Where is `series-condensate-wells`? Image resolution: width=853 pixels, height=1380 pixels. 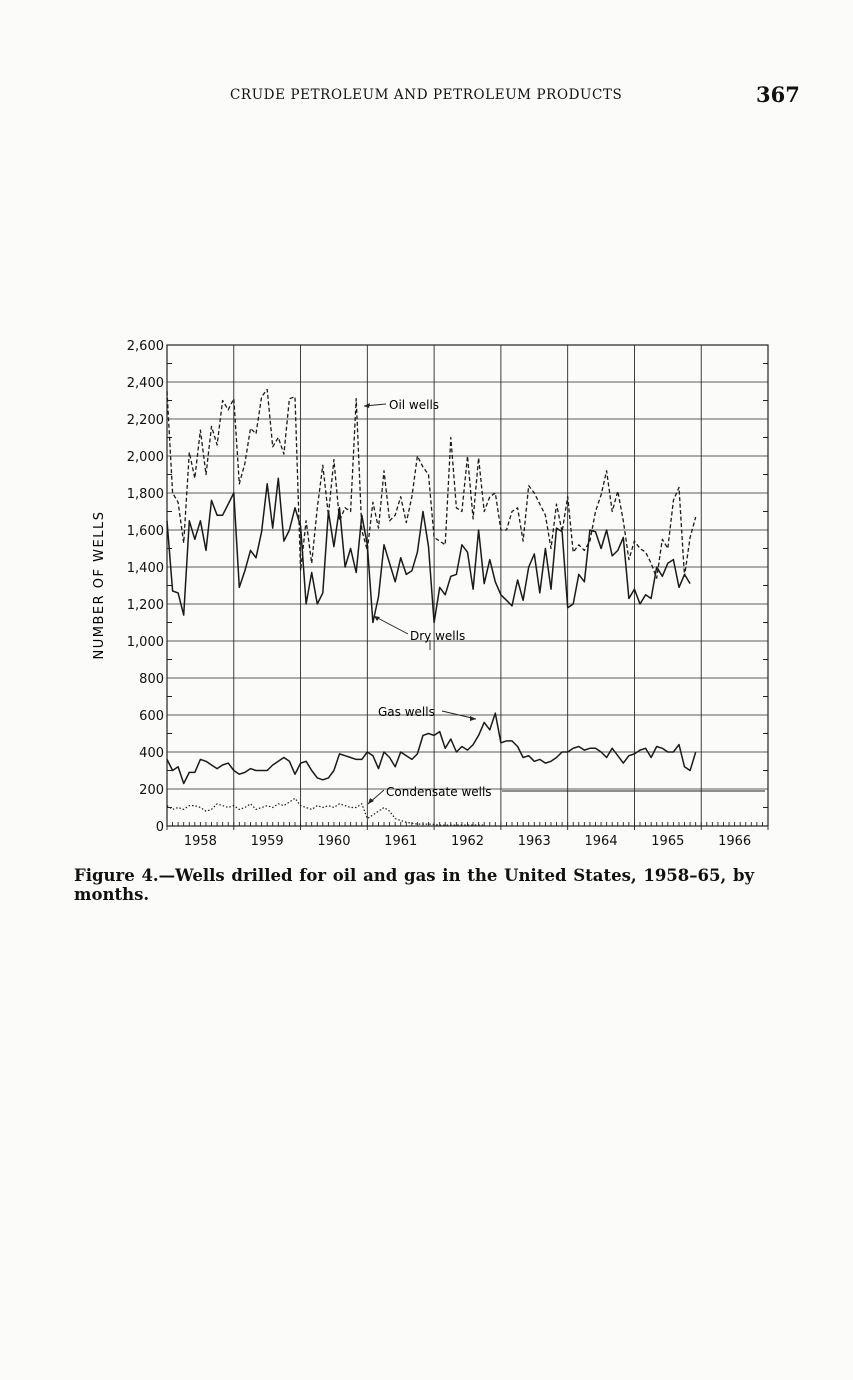 series-condensate-wells is located at coordinates (325, 811).